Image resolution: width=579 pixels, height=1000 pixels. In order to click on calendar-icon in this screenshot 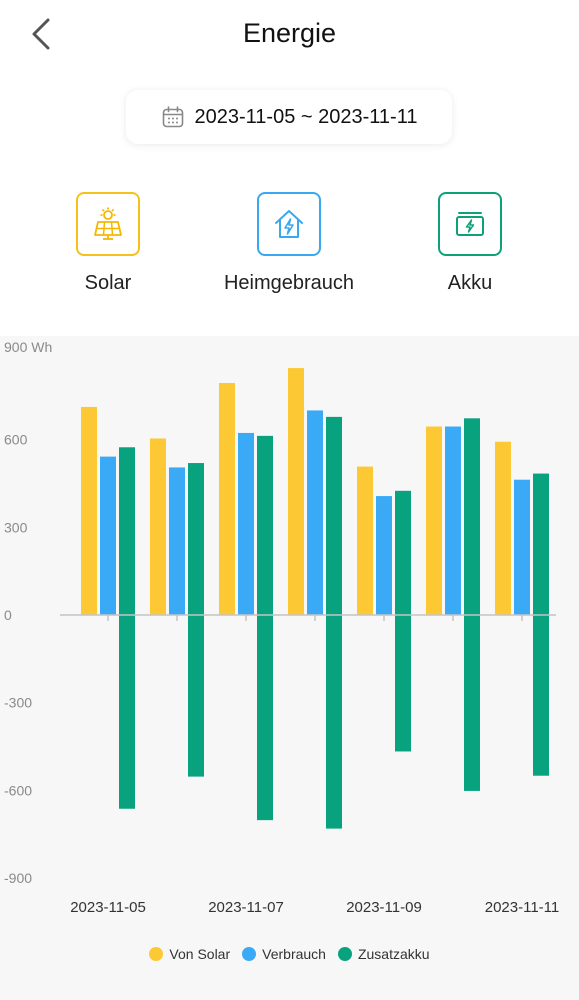, I will do `click(172, 117)`.